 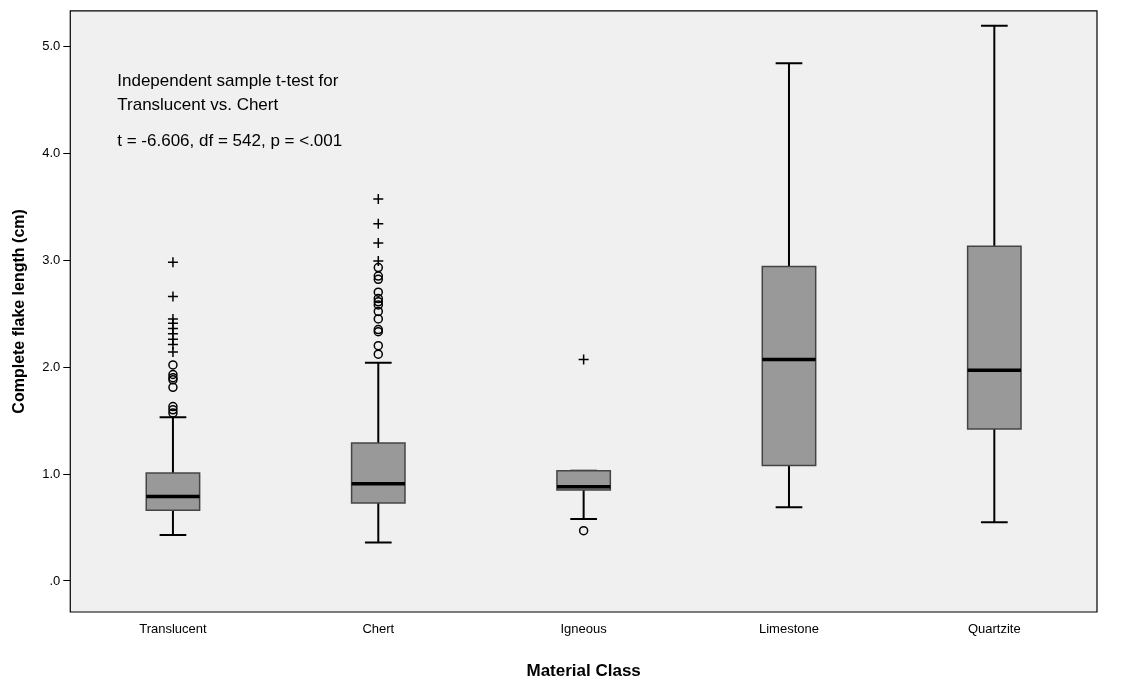 What do you see at coordinates (788, 629) in the screenshot?
I see `x-tick-label: Limestone` at bounding box center [788, 629].